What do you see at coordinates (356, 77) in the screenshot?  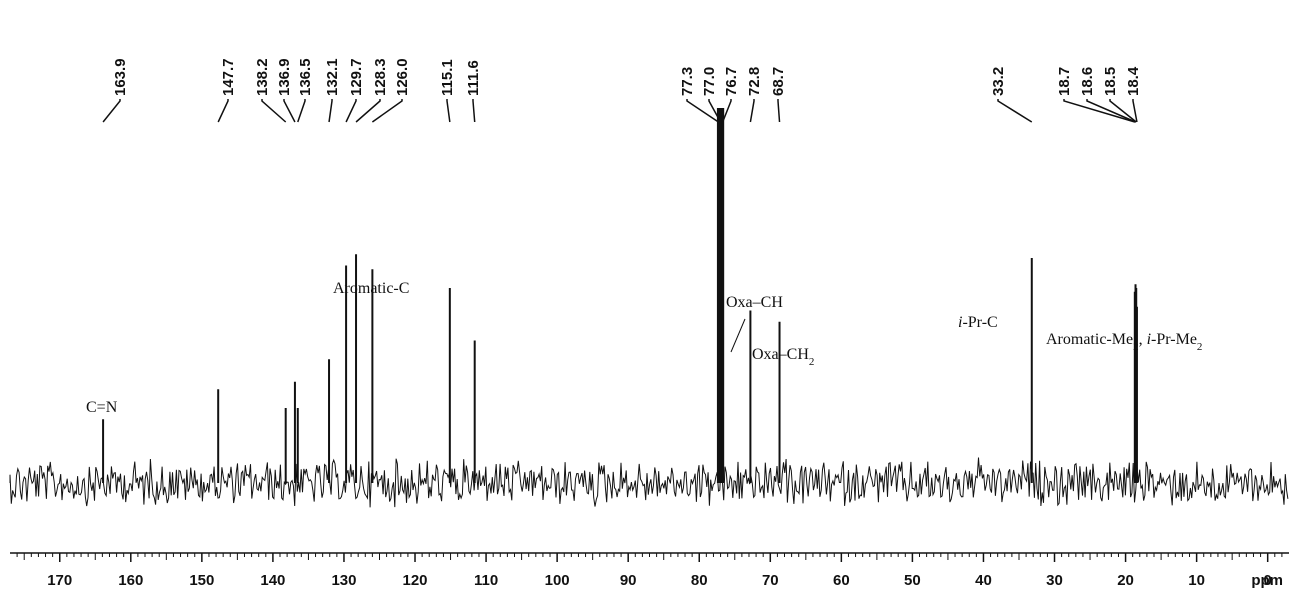 I see `peak-label: 129.7` at bounding box center [356, 77].